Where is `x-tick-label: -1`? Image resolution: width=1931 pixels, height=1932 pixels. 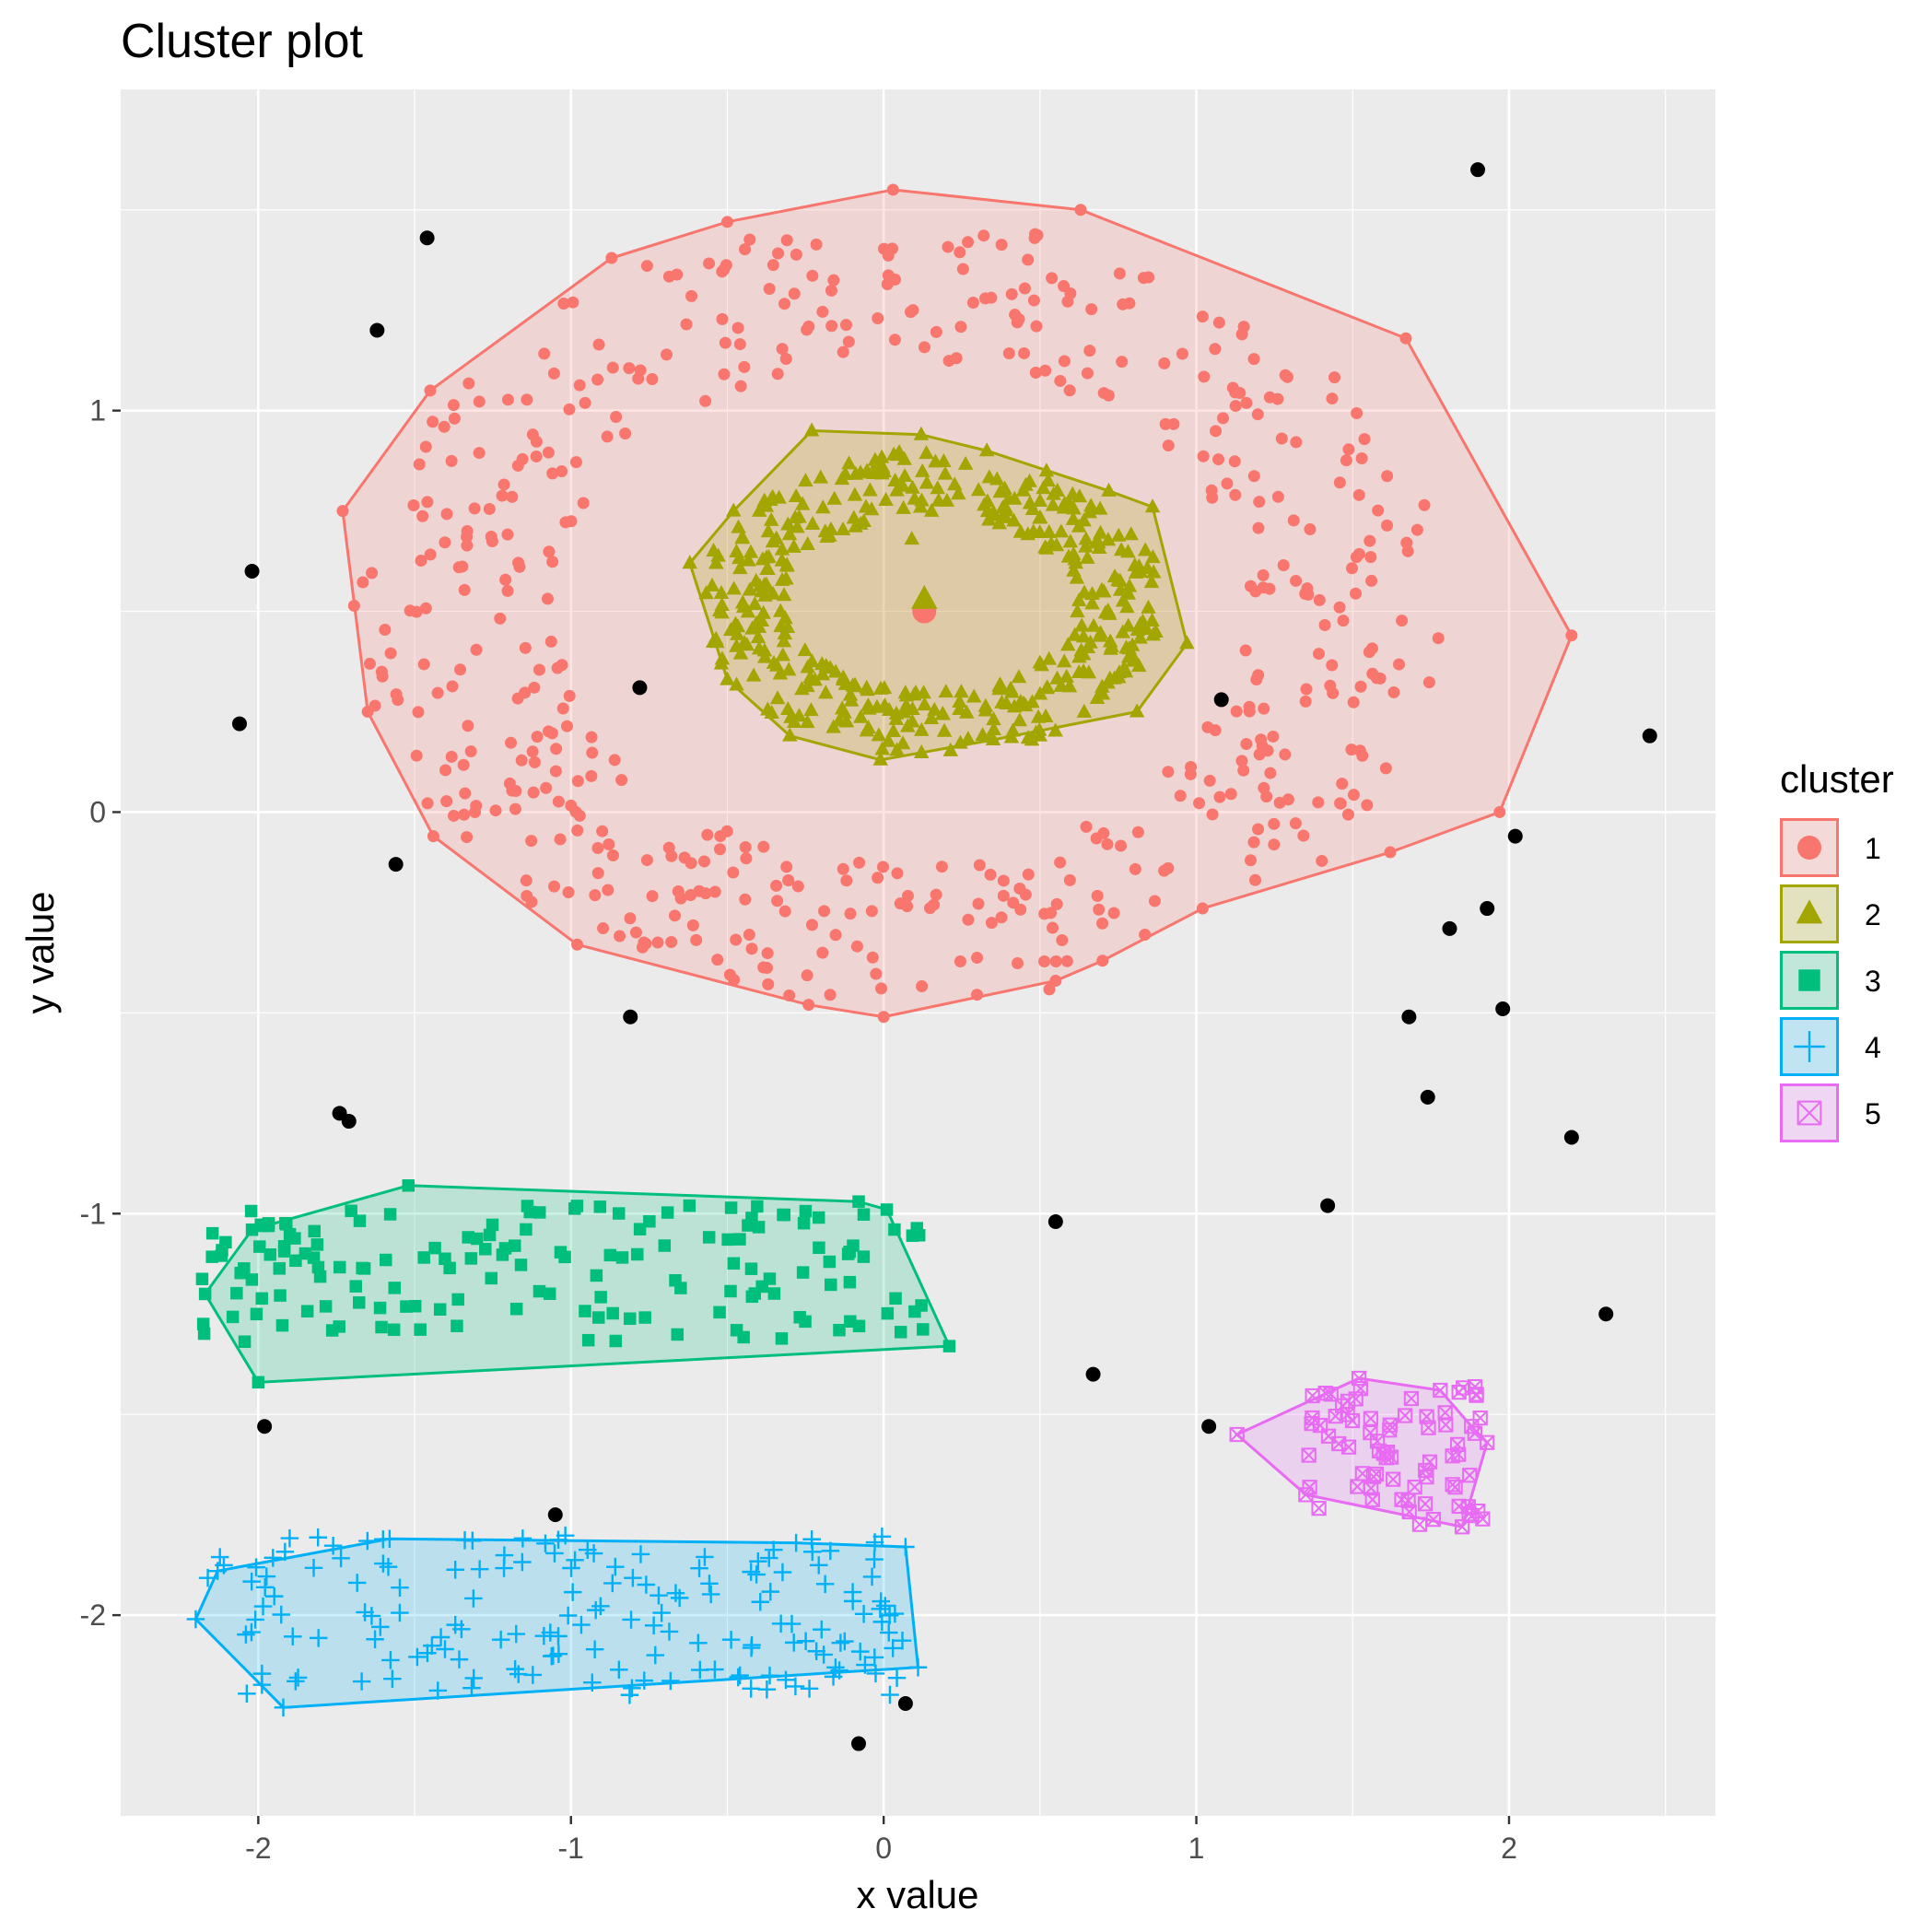 x-tick-label: -1 is located at coordinates (571, 1849).